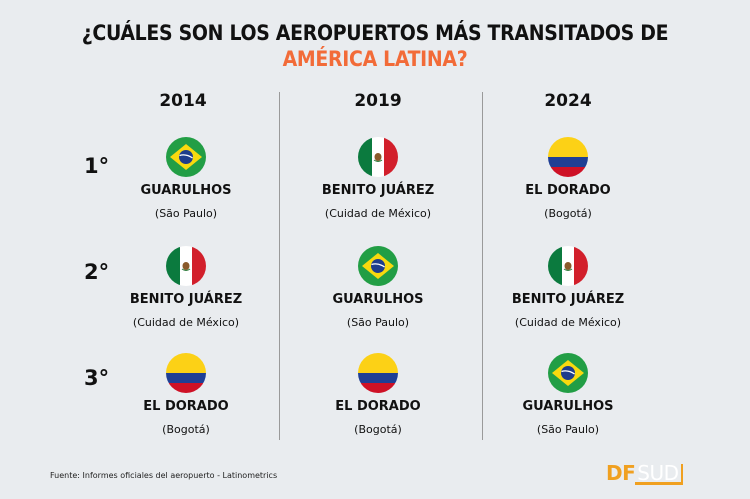  What do you see at coordinates (378, 101) in the screenshot?
I see `year-header-2019: 2019` at bounding box center [378, 101].